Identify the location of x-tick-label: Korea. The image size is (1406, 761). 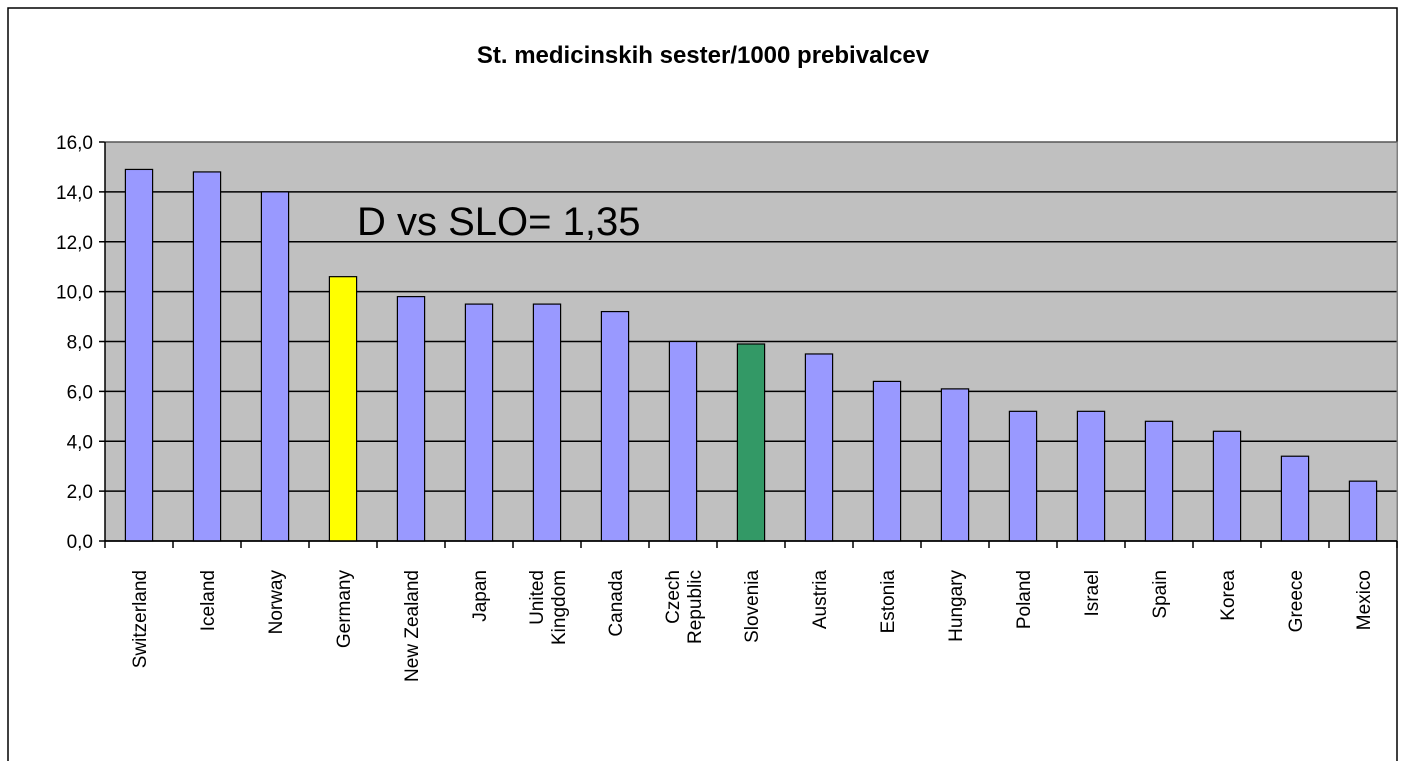
(1228, 595).